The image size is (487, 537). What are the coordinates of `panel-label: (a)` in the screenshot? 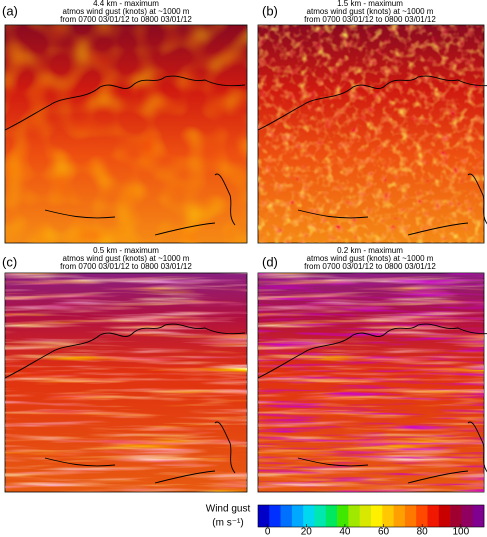 It's located at (10, 10).